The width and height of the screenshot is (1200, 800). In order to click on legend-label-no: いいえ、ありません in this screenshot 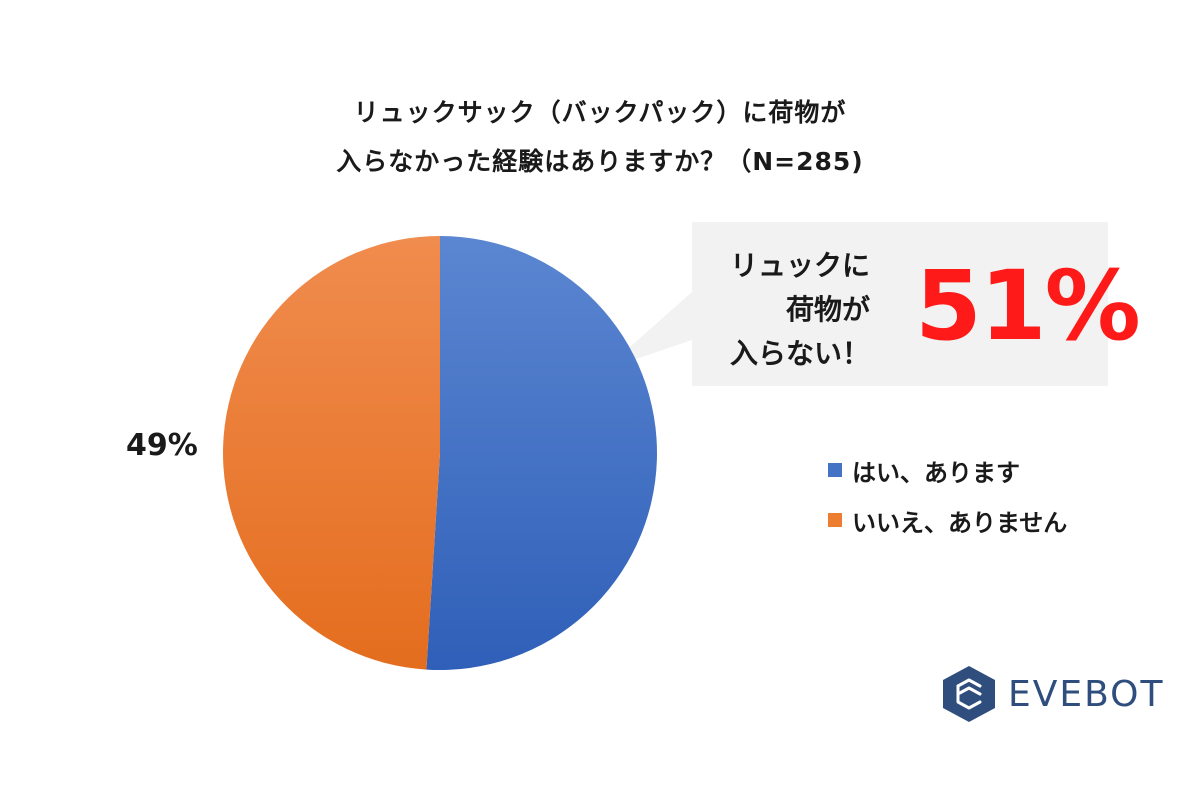, I will do `click(960, 522)`.